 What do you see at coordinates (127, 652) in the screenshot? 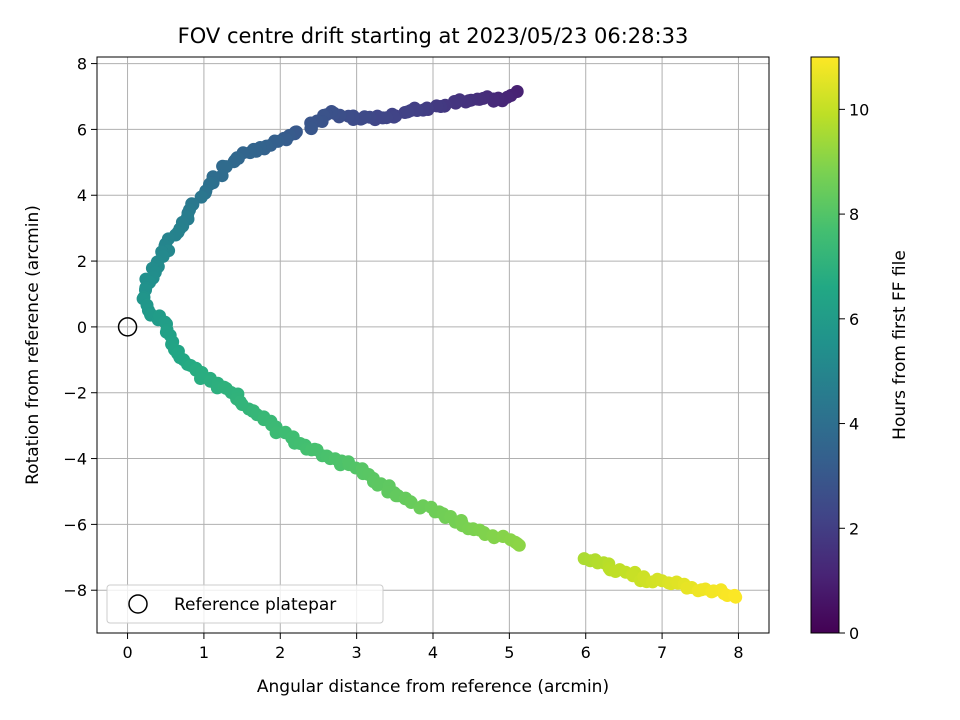
I see `x-tick-label: 0` at bounding box center [127, 652].